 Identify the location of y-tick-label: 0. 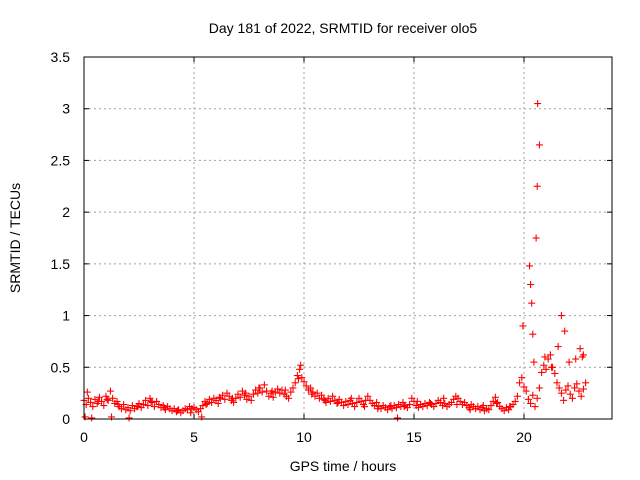
(66, 419).